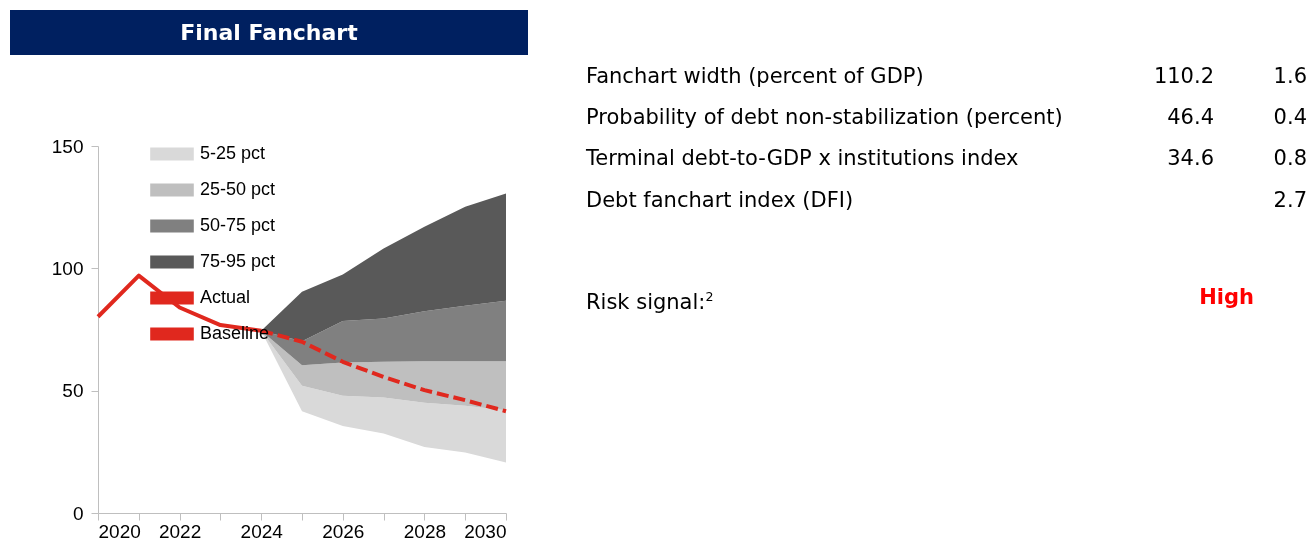 The image size is (1311, 551). I want to click on legend-label: 75-95 pct, so click(238, 261).